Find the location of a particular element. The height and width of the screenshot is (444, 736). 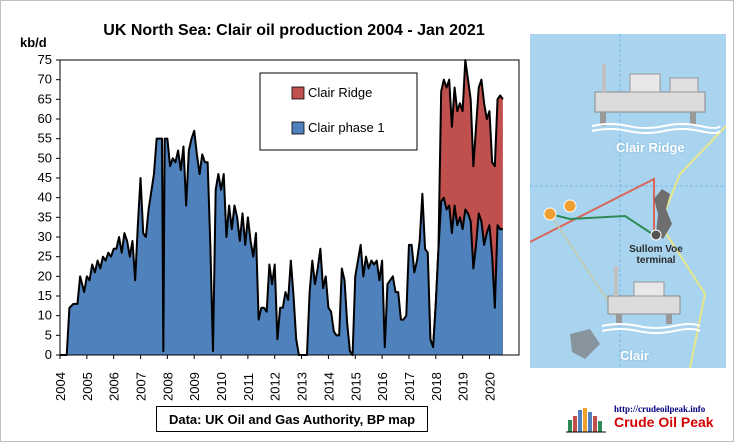

logo-name: Crude Oil Peak is located at coordinates (664, 422).